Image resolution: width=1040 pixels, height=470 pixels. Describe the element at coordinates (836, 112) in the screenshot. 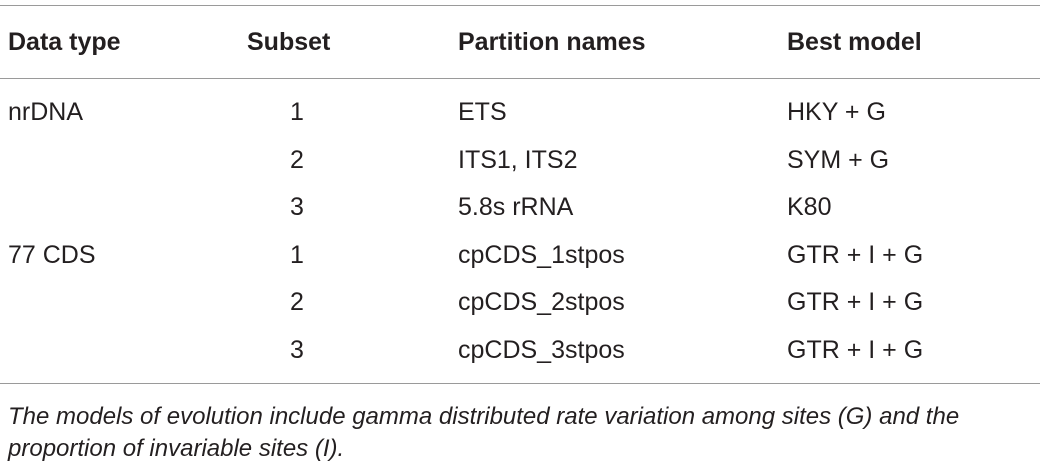

I see `model-cell: HKY + G` at that location.